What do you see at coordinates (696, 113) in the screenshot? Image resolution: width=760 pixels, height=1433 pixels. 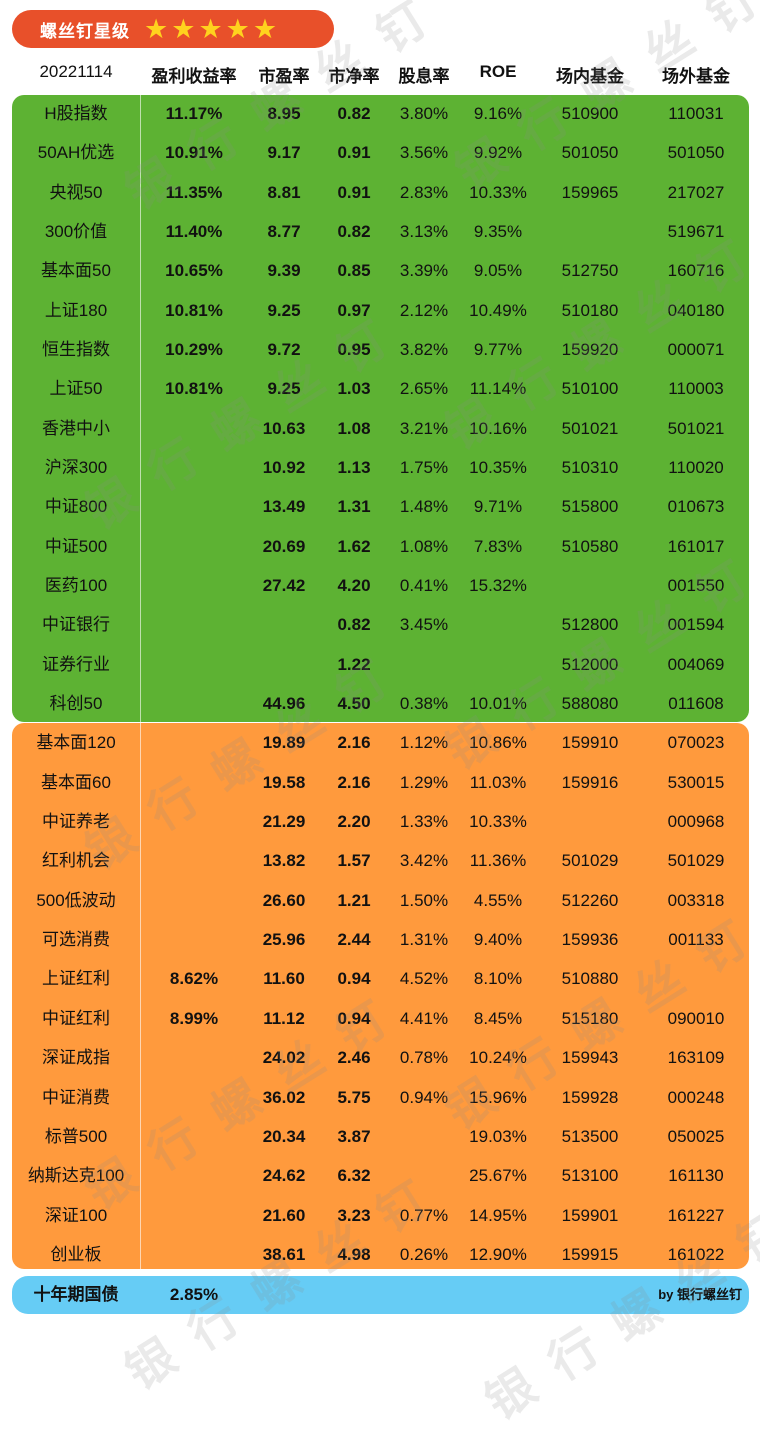 I see `cell-offexchange-fund: 110031` at bounding box center [696, 113].